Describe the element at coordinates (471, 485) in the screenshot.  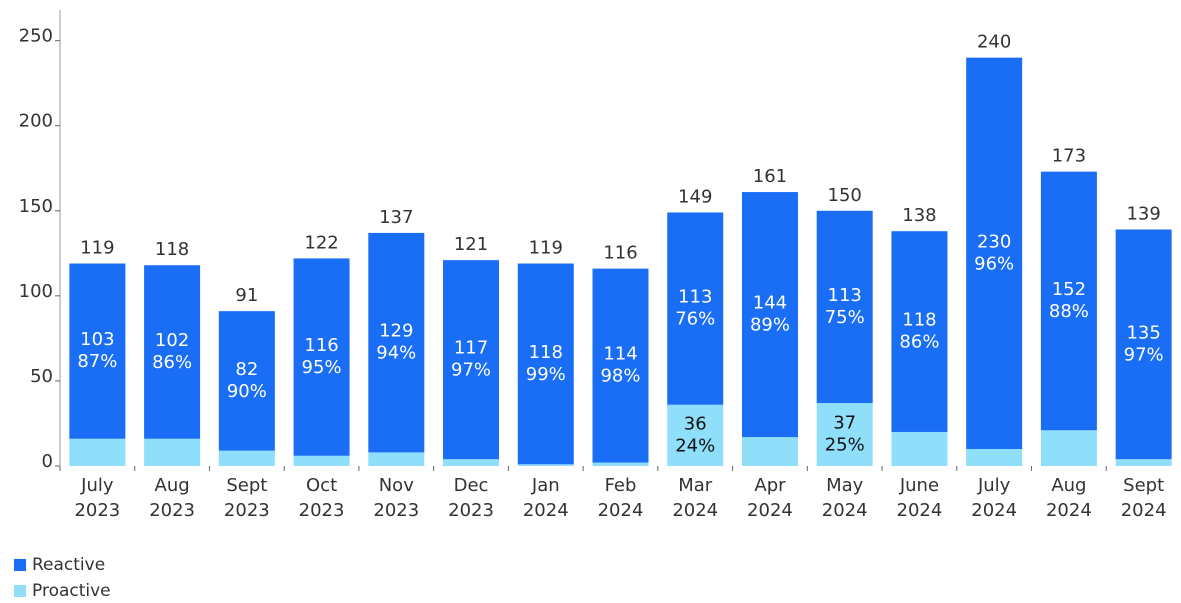
I see `x-tick-label: Dec` at that location.